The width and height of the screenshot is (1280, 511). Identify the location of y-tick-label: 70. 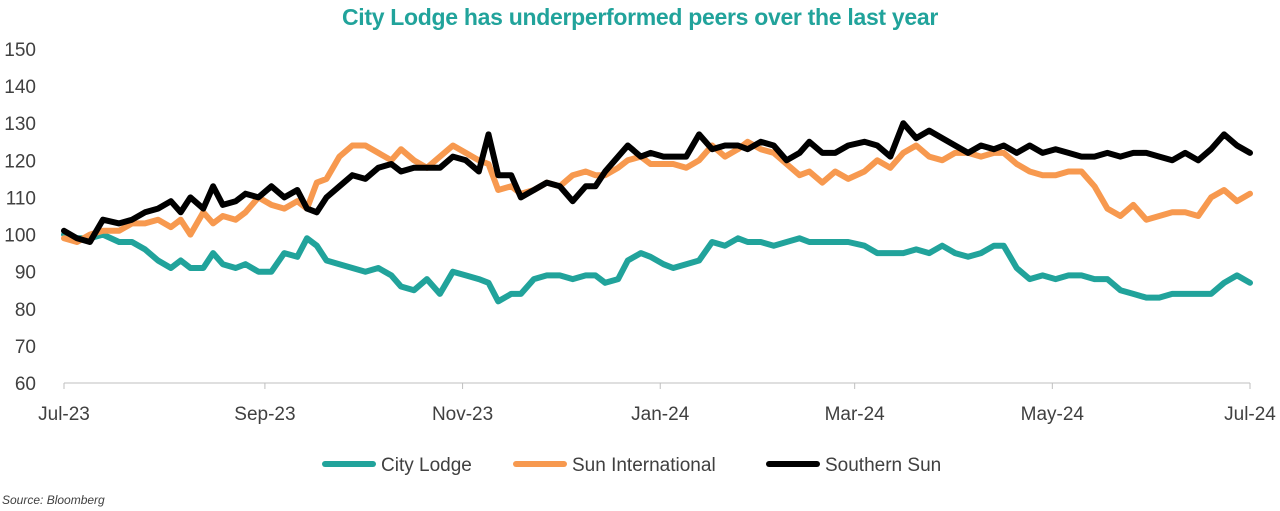
(25, 347).